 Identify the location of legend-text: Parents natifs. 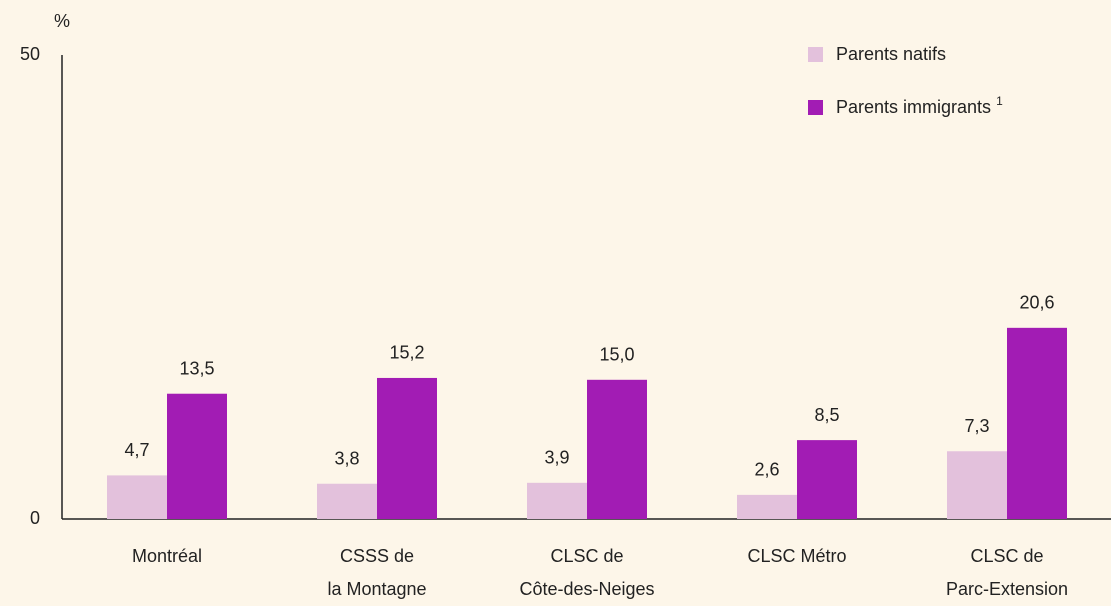
(891, 54).